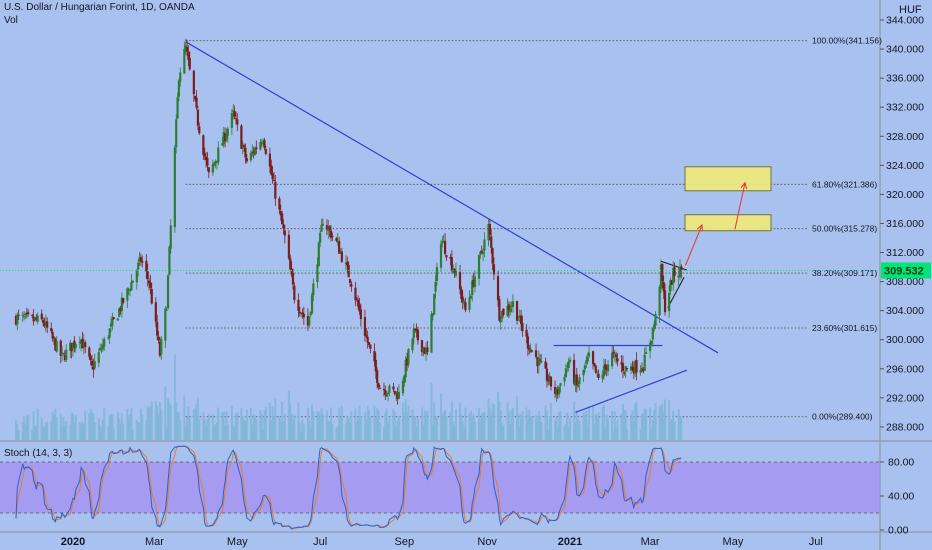 This screenshot has width=932, height=550. Describe the element at coordinates (842, 417) in the screenshot. I see `fib-level-label: 0.00%(289.400)` at that location.